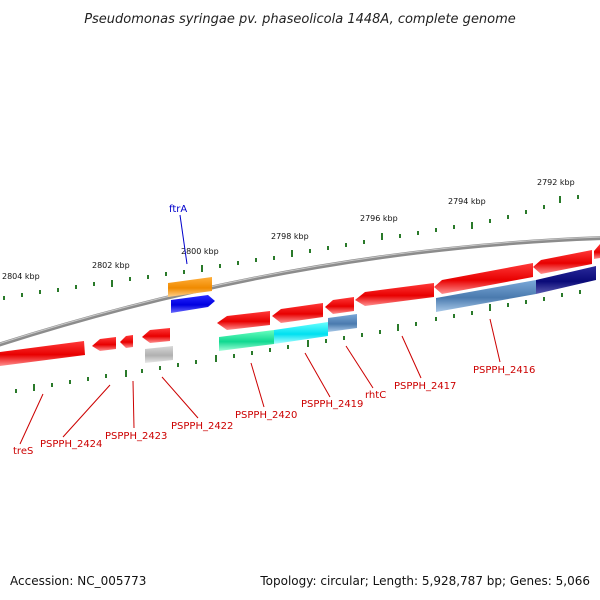 This screenshot has width=600, height=600. What do you see at coordinates (562, 262) in the screenshot?
I see `gene-pspph-2416-arrow` at bounding box center [562, 262].